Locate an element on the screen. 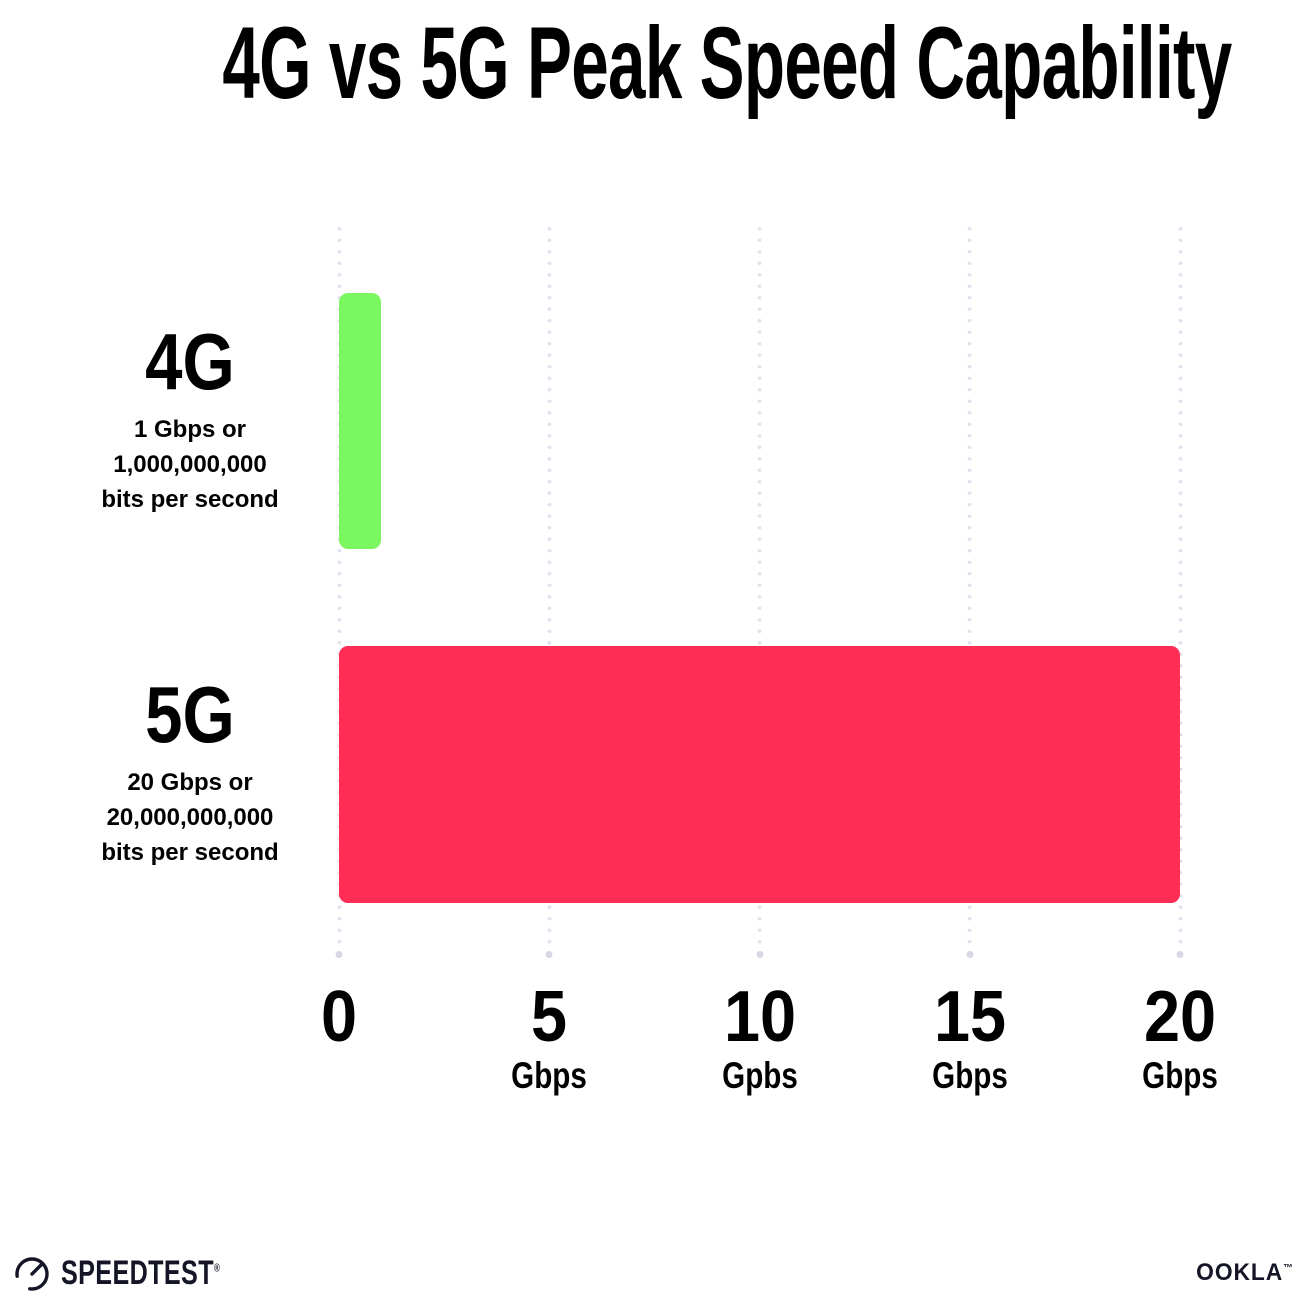 This screenshot has height=1315, width=1308. x-tick-0: 0 is located at coordinates (339, 1019).